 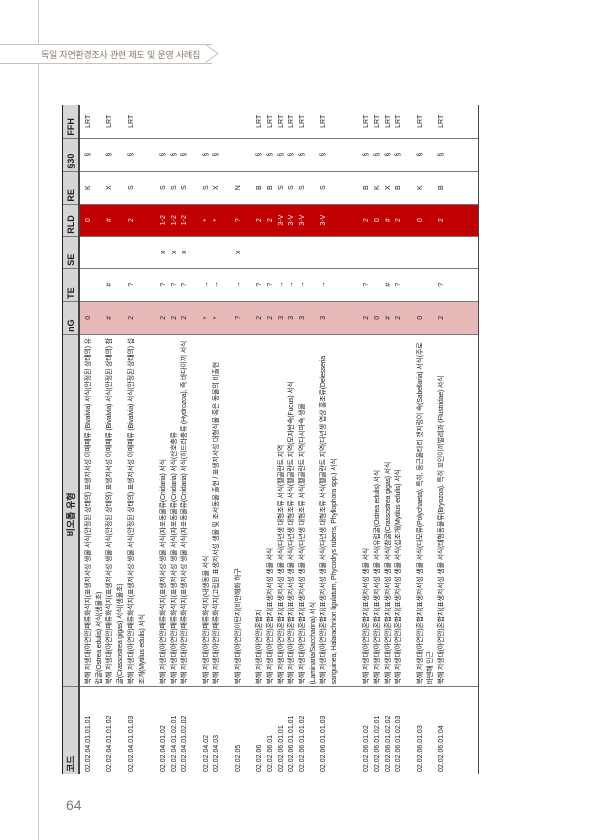 What do you see at coordinates (292, 220) in the screenshot?
I see `rld-cell: 3-V` at bounding box center [292, 220].